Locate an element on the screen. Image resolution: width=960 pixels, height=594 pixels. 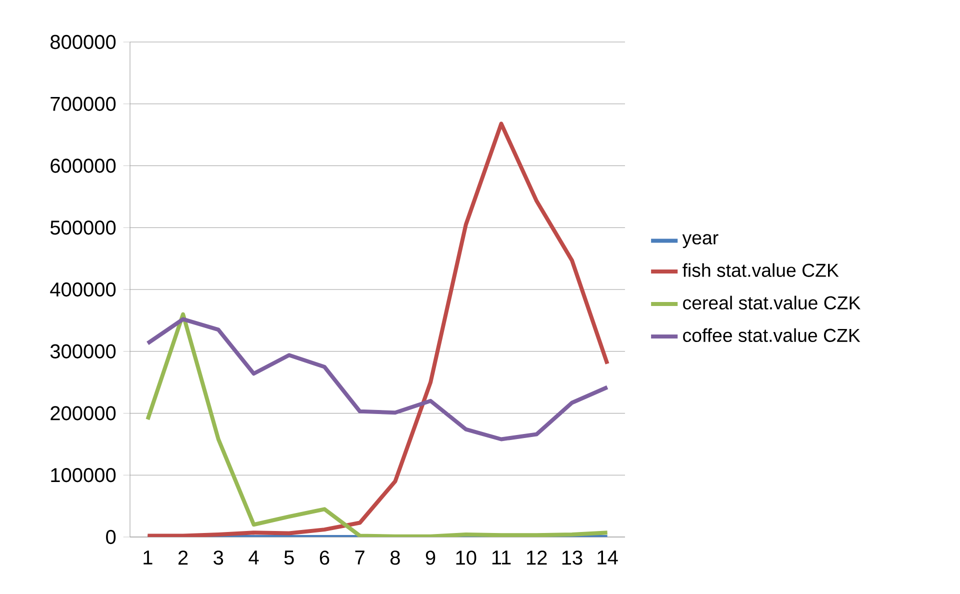
y-tick-label: 200000 is located at coordinates (83, 413).